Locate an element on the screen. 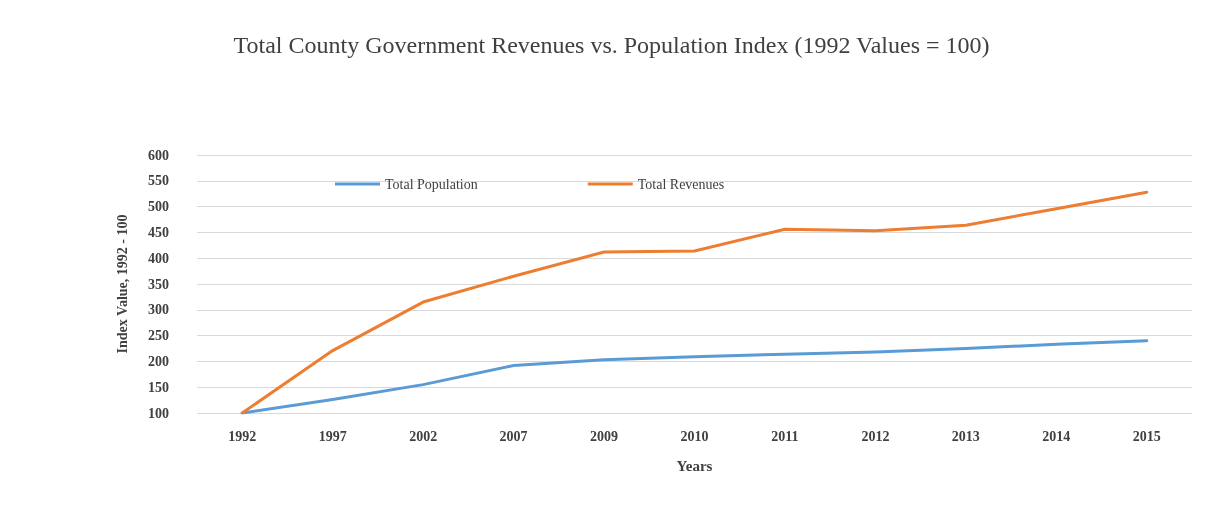  x-tick-label: 1992 is located at coordinates (242, 436).